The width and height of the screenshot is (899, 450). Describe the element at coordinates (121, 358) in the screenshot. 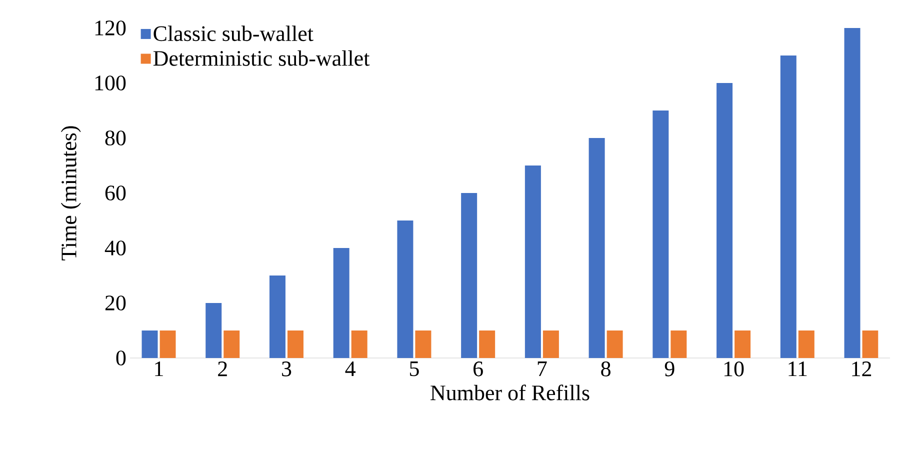

I see `y-tick-label: 0` at that location.